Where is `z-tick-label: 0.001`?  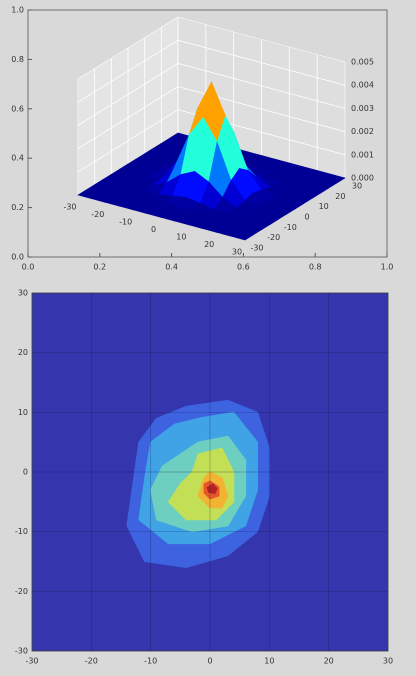 z-tick-label: 0.001 is located at coordinates (362, 154).